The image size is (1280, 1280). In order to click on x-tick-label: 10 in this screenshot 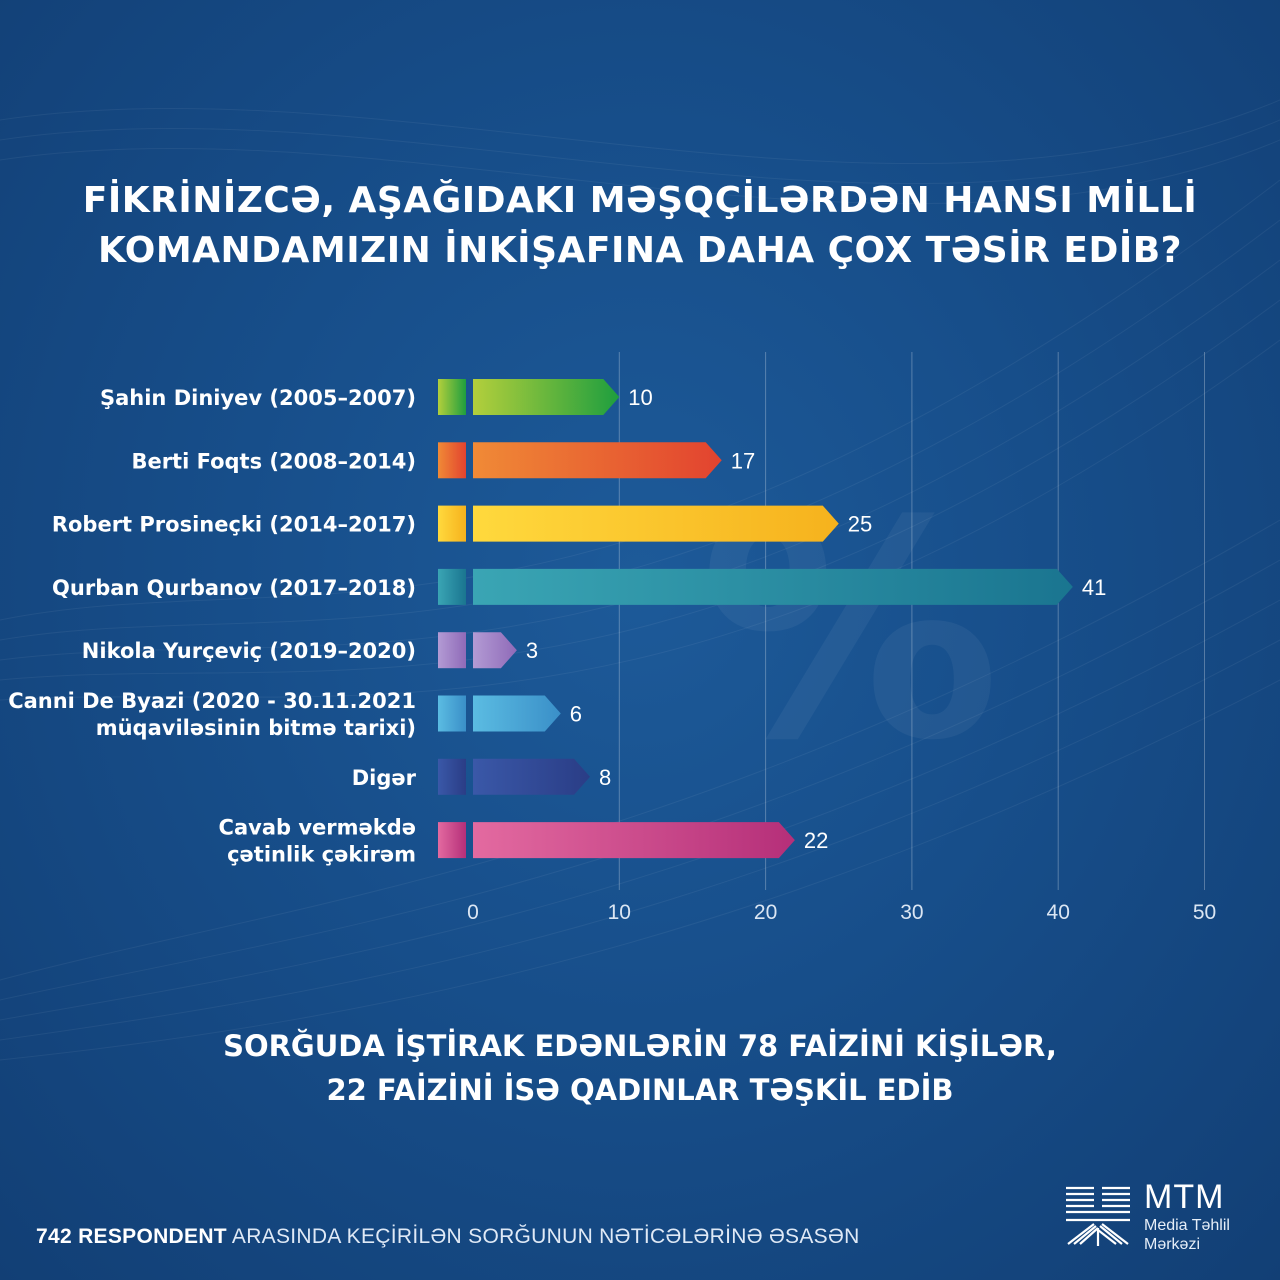, I will do `click(619, 912)`.